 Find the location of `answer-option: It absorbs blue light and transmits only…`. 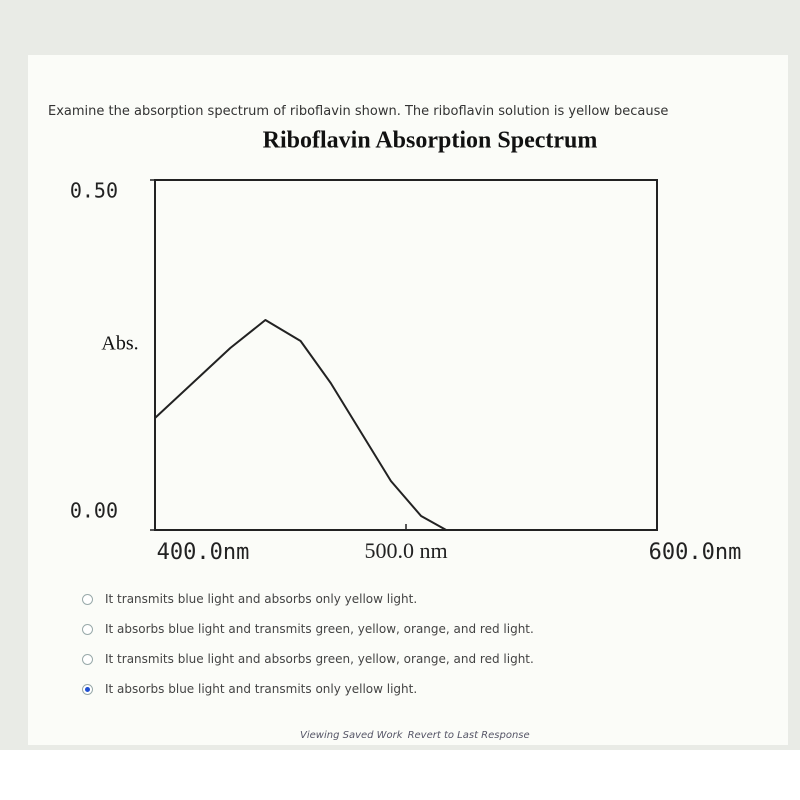

answer-option: It absorbs blue light and transmits only… is located at coordinates (249, 689).